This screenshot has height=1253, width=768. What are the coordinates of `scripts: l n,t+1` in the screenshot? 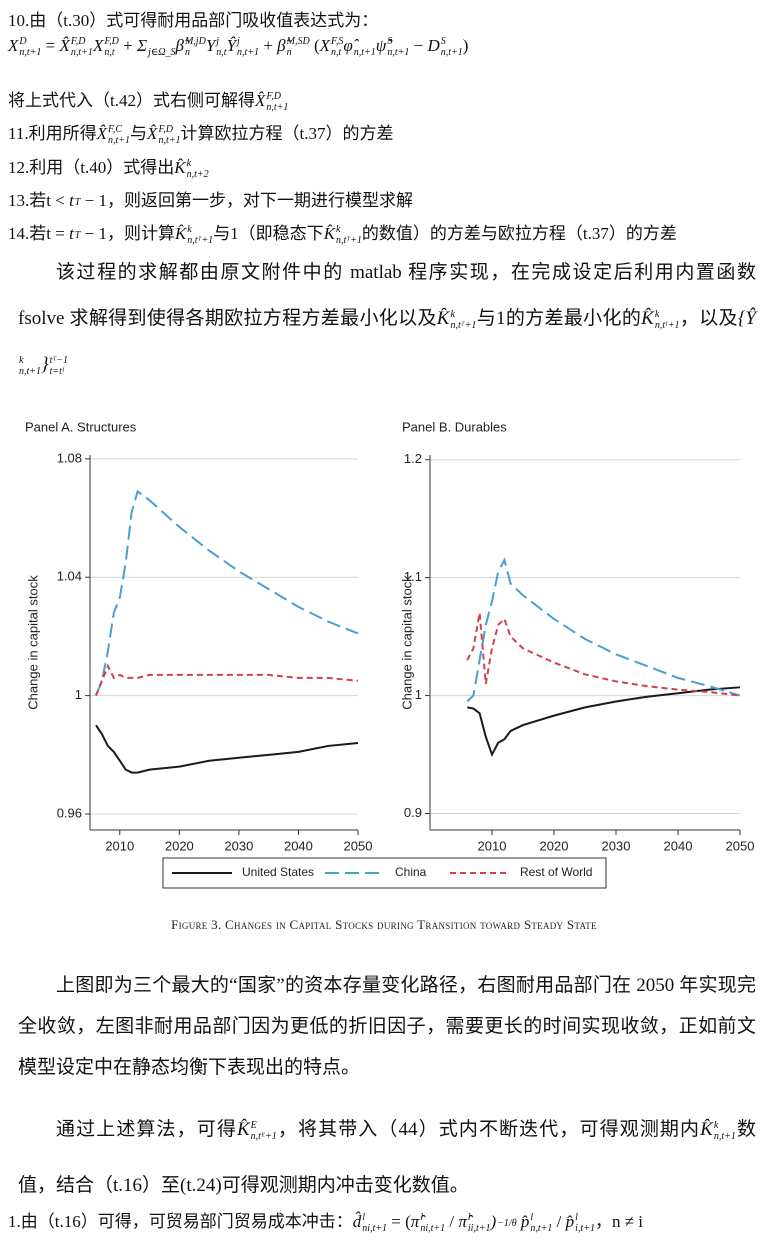 It's located at (541, 1223).